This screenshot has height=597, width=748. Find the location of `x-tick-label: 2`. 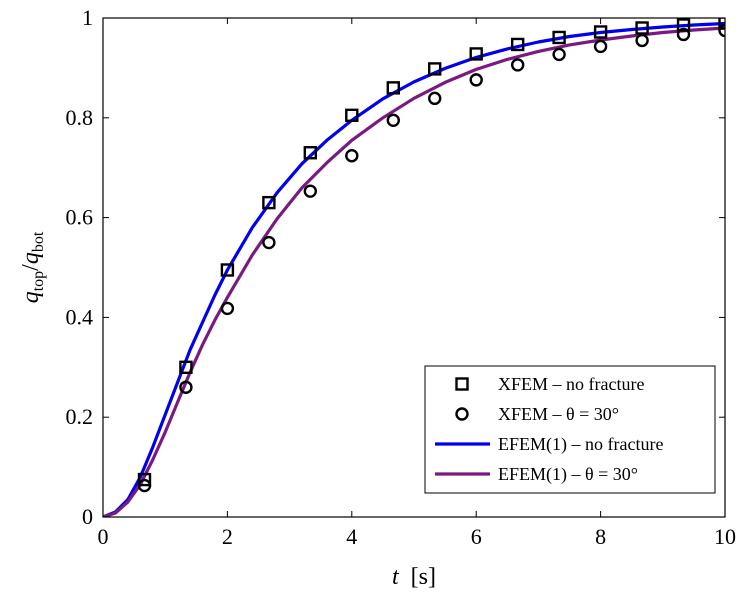

x-tick-label: 2 is located at coordinates (227, 536).